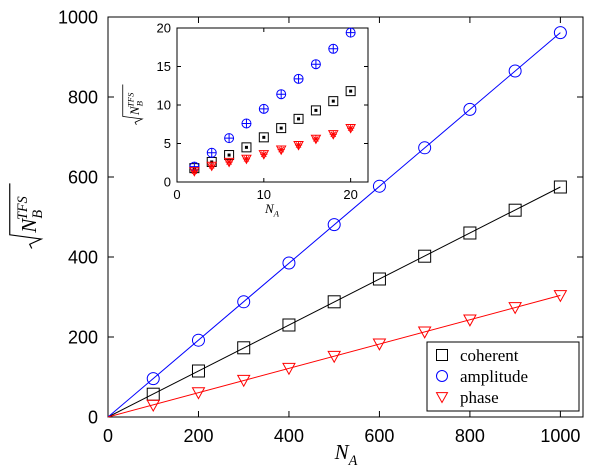  I want to click on main-ytick-label: 1000, so click(78, 17).